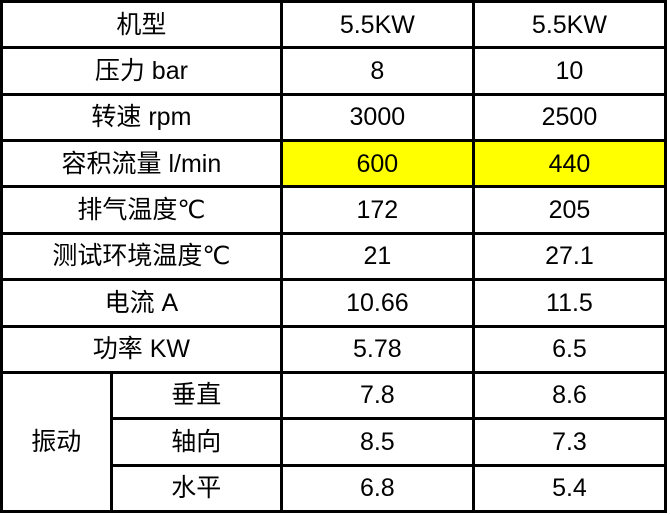 This screenshot has width=670, height=515. Describe the element at coordinates (141, 71) in the screenshot. I see `row-label-pressure: 压力 bar` at that location.